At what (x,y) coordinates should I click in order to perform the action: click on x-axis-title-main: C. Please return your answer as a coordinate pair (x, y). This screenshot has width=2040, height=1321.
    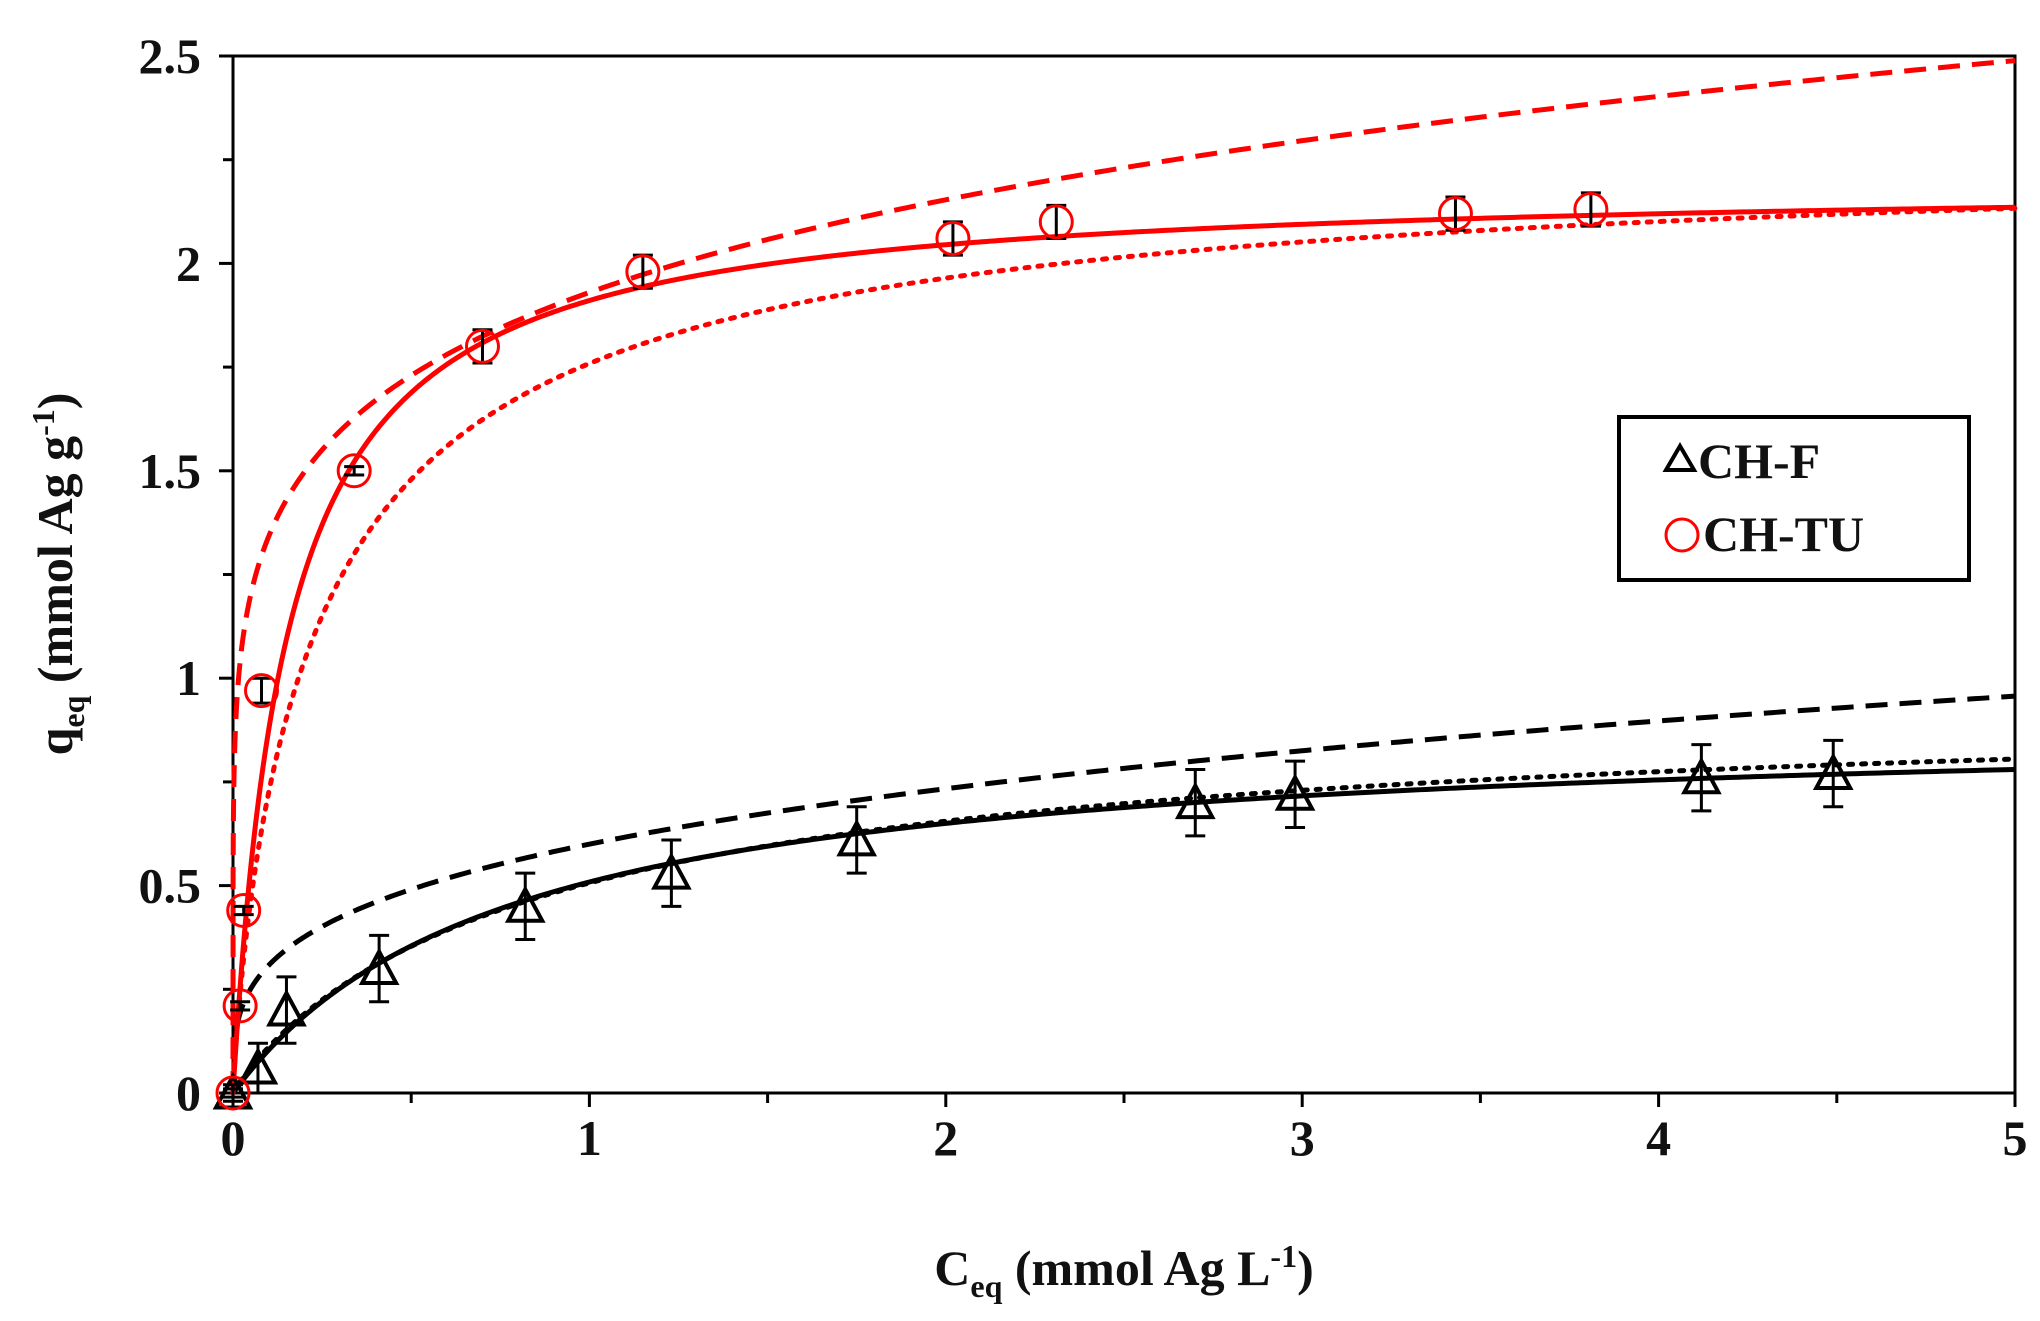
    Looking at the image, I should click on (952, 1268).